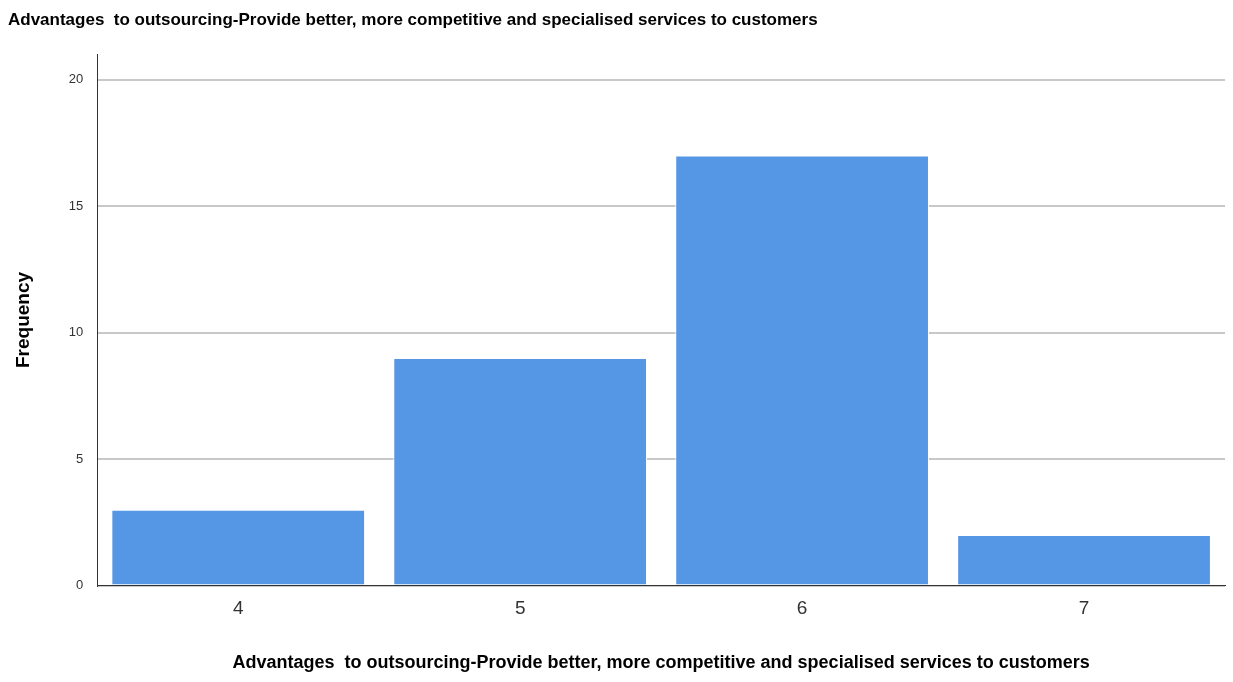 This screenshot has height=682, width=1233. Describe the element at coordinates (520, 608) in the screenshot. I see `x-tick-label: 5` at that location.